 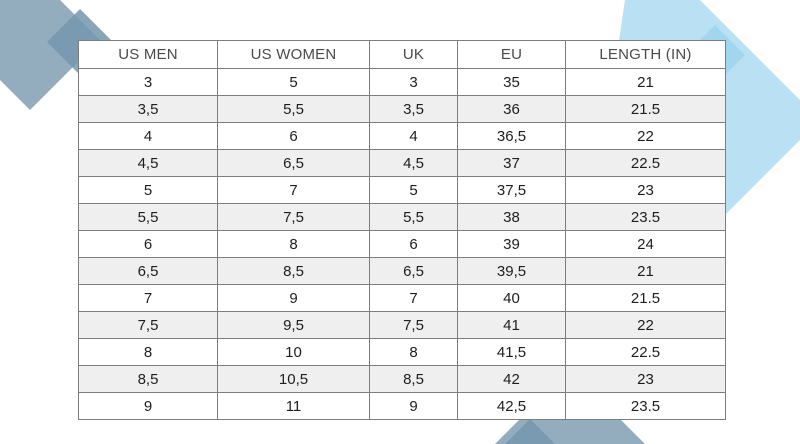 I want to click on cell-us-women: 10,5, so click(x=293, y=379).